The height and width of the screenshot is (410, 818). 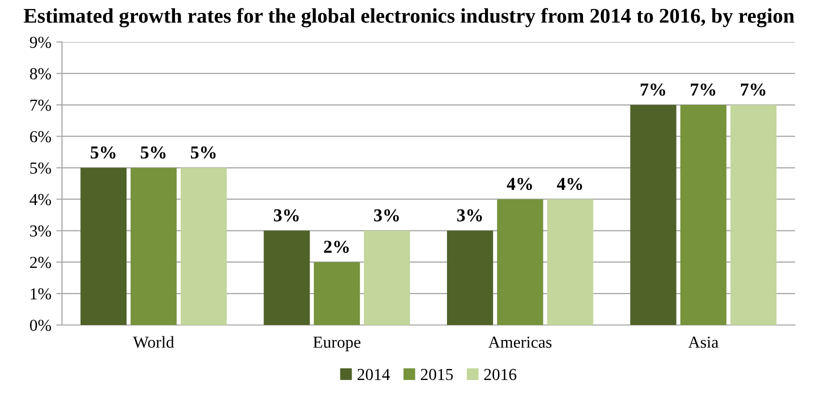 What do you see at coordinates (41, 200) in the screenshot?
I see `y-tick-label: 4%` at bounding box center [41, 200].